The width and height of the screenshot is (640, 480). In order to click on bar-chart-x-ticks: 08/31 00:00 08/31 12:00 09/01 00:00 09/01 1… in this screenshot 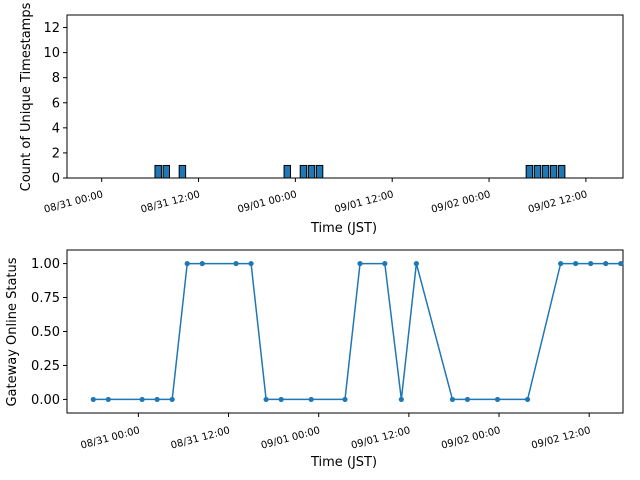, I will do `click(316, 197)`.